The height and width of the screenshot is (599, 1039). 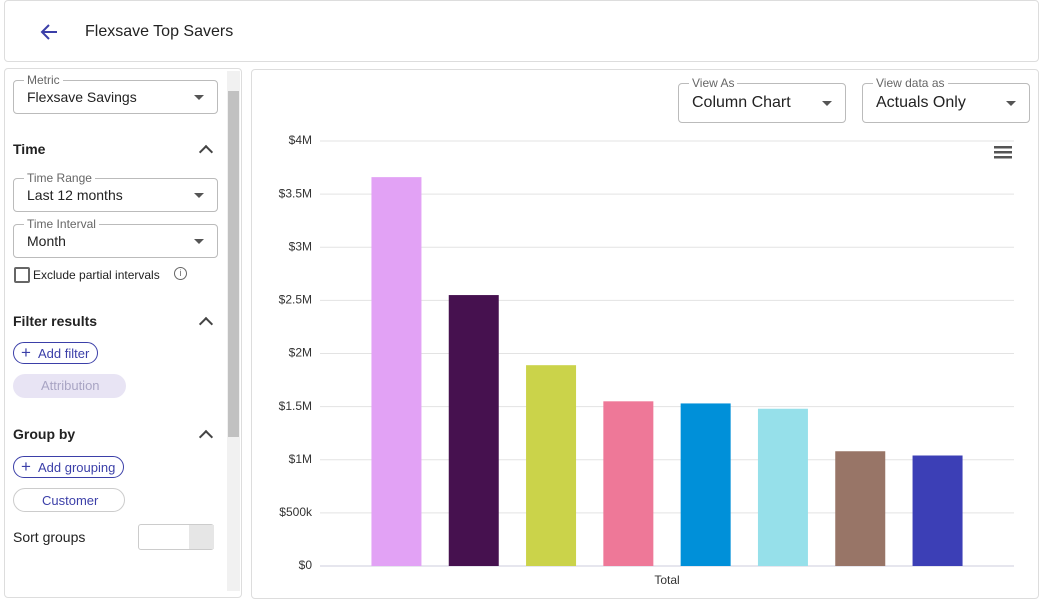 I want to click on header: Flexsave Top Savers, so click(x=521, y=31).